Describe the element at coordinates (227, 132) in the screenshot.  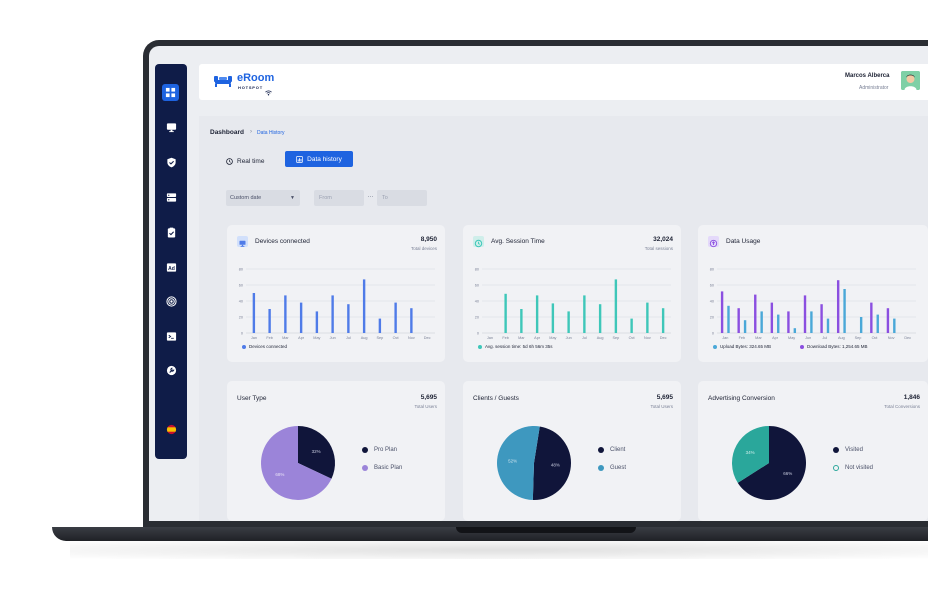
I see `breadcrumb-dashboard: Dashboard` at that location.